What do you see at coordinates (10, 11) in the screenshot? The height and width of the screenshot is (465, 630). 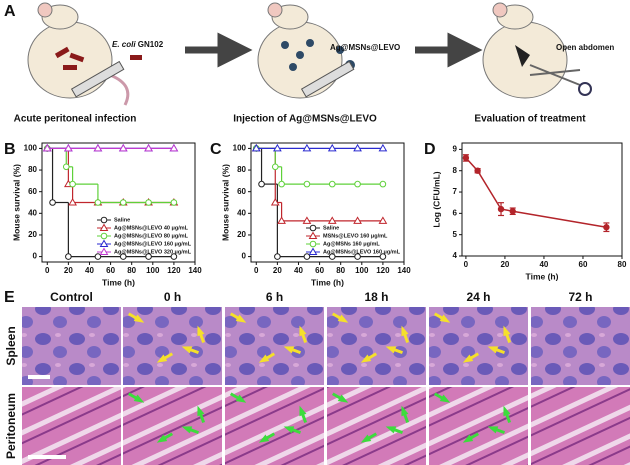 I see `panel-label: A` at bounding box center [10, 11].